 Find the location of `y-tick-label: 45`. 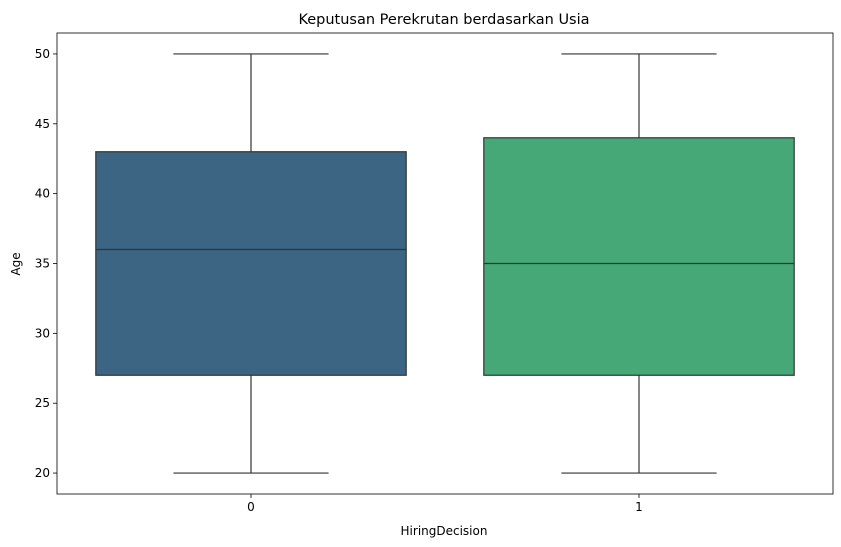

y-tick-label: 45 is located at coordinates (42, 124).